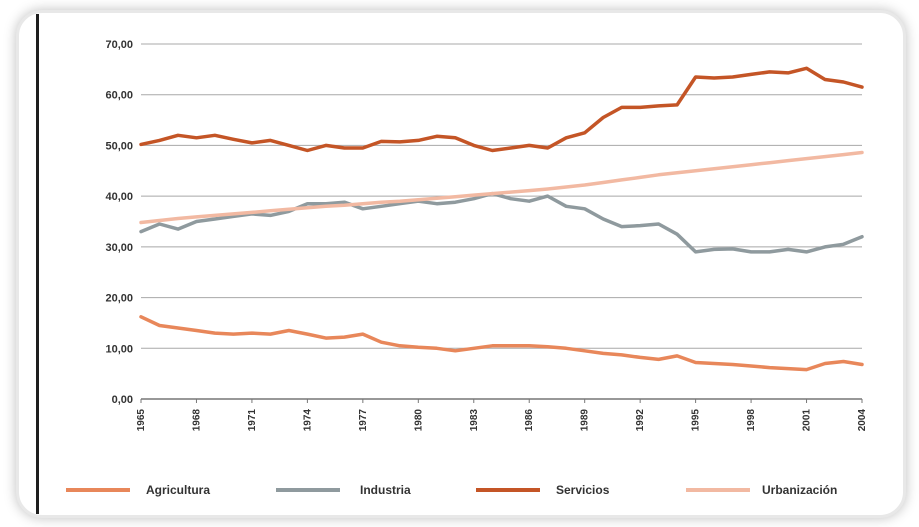  I want to click on y-tick-label: 10,00, so click(119, 349).